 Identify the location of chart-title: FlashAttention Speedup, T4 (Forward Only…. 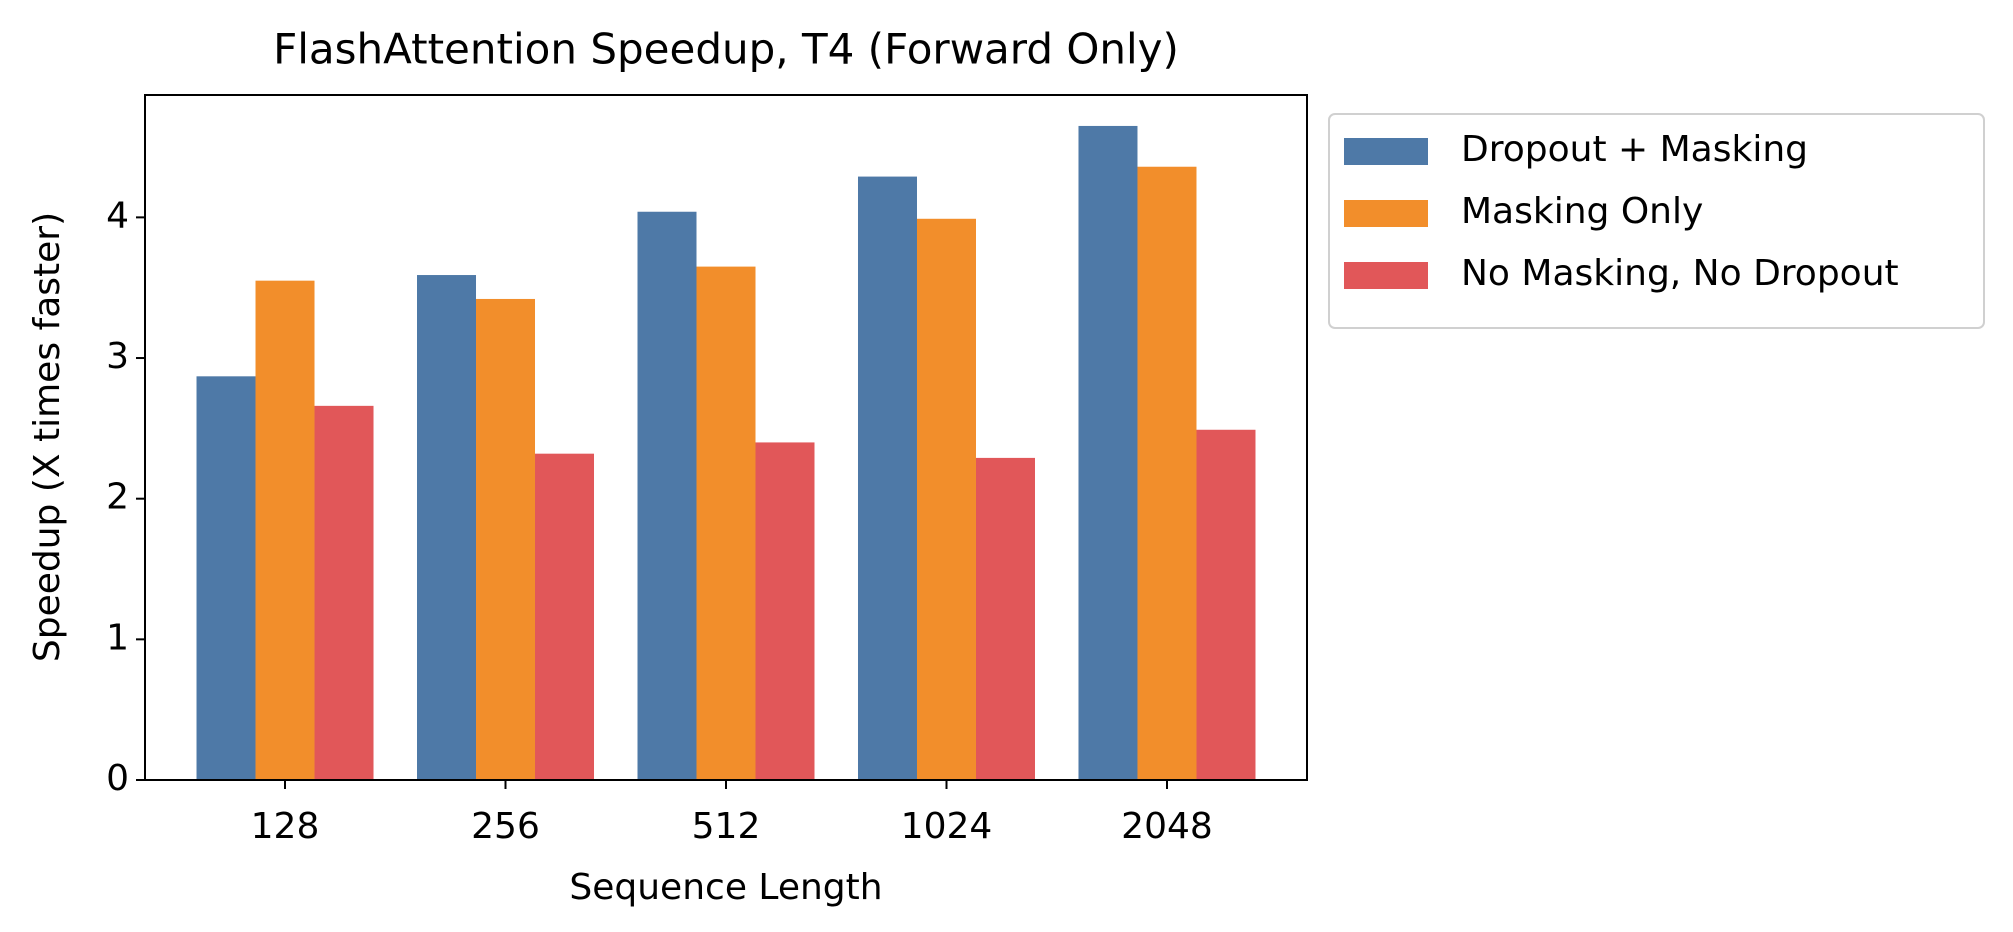
(726, 49).